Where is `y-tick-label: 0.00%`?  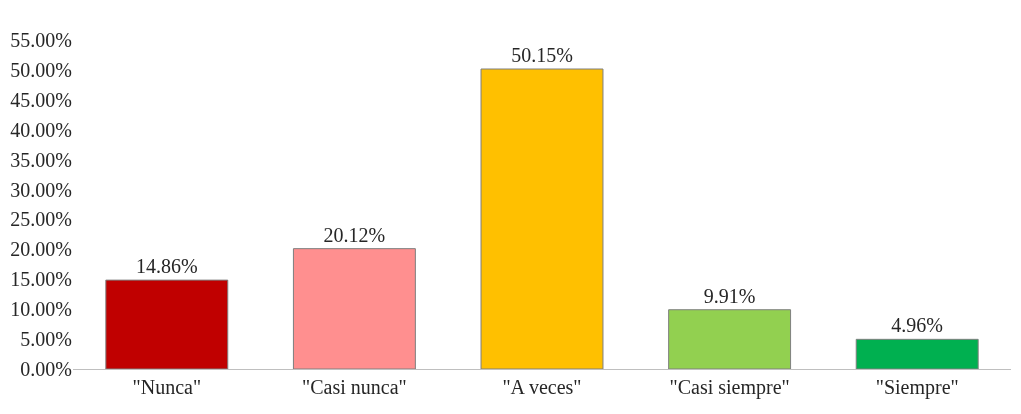 y-tick-label: 0.00% is located at coordinates (46, 369).